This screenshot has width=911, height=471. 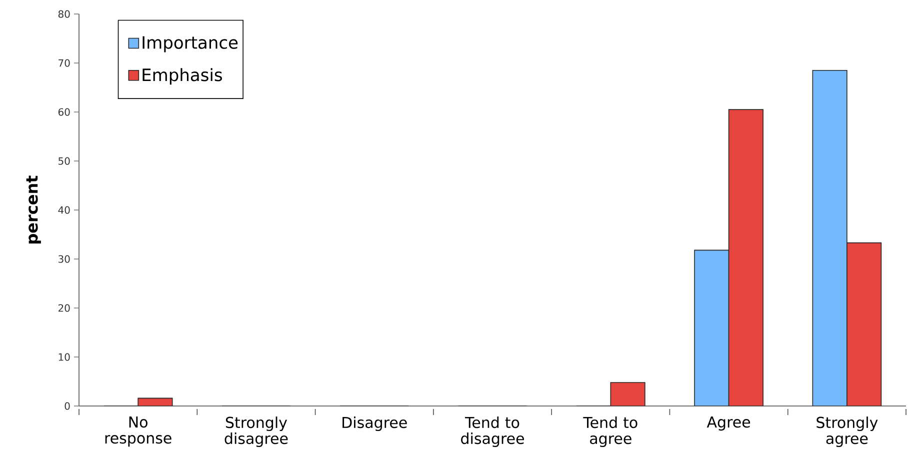 I want to click on y-tick-label: 40, so click(x=64, y=210).